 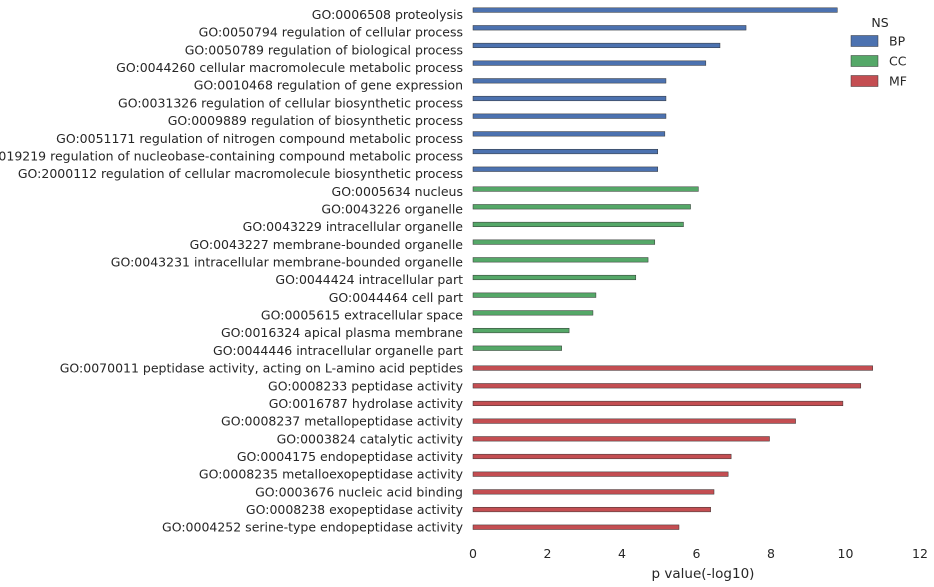 What do you see at coordinates (392, 208) in the screenshot?
I see `category-label: GO:0043226 organelle` at bounding box center [392, 208].